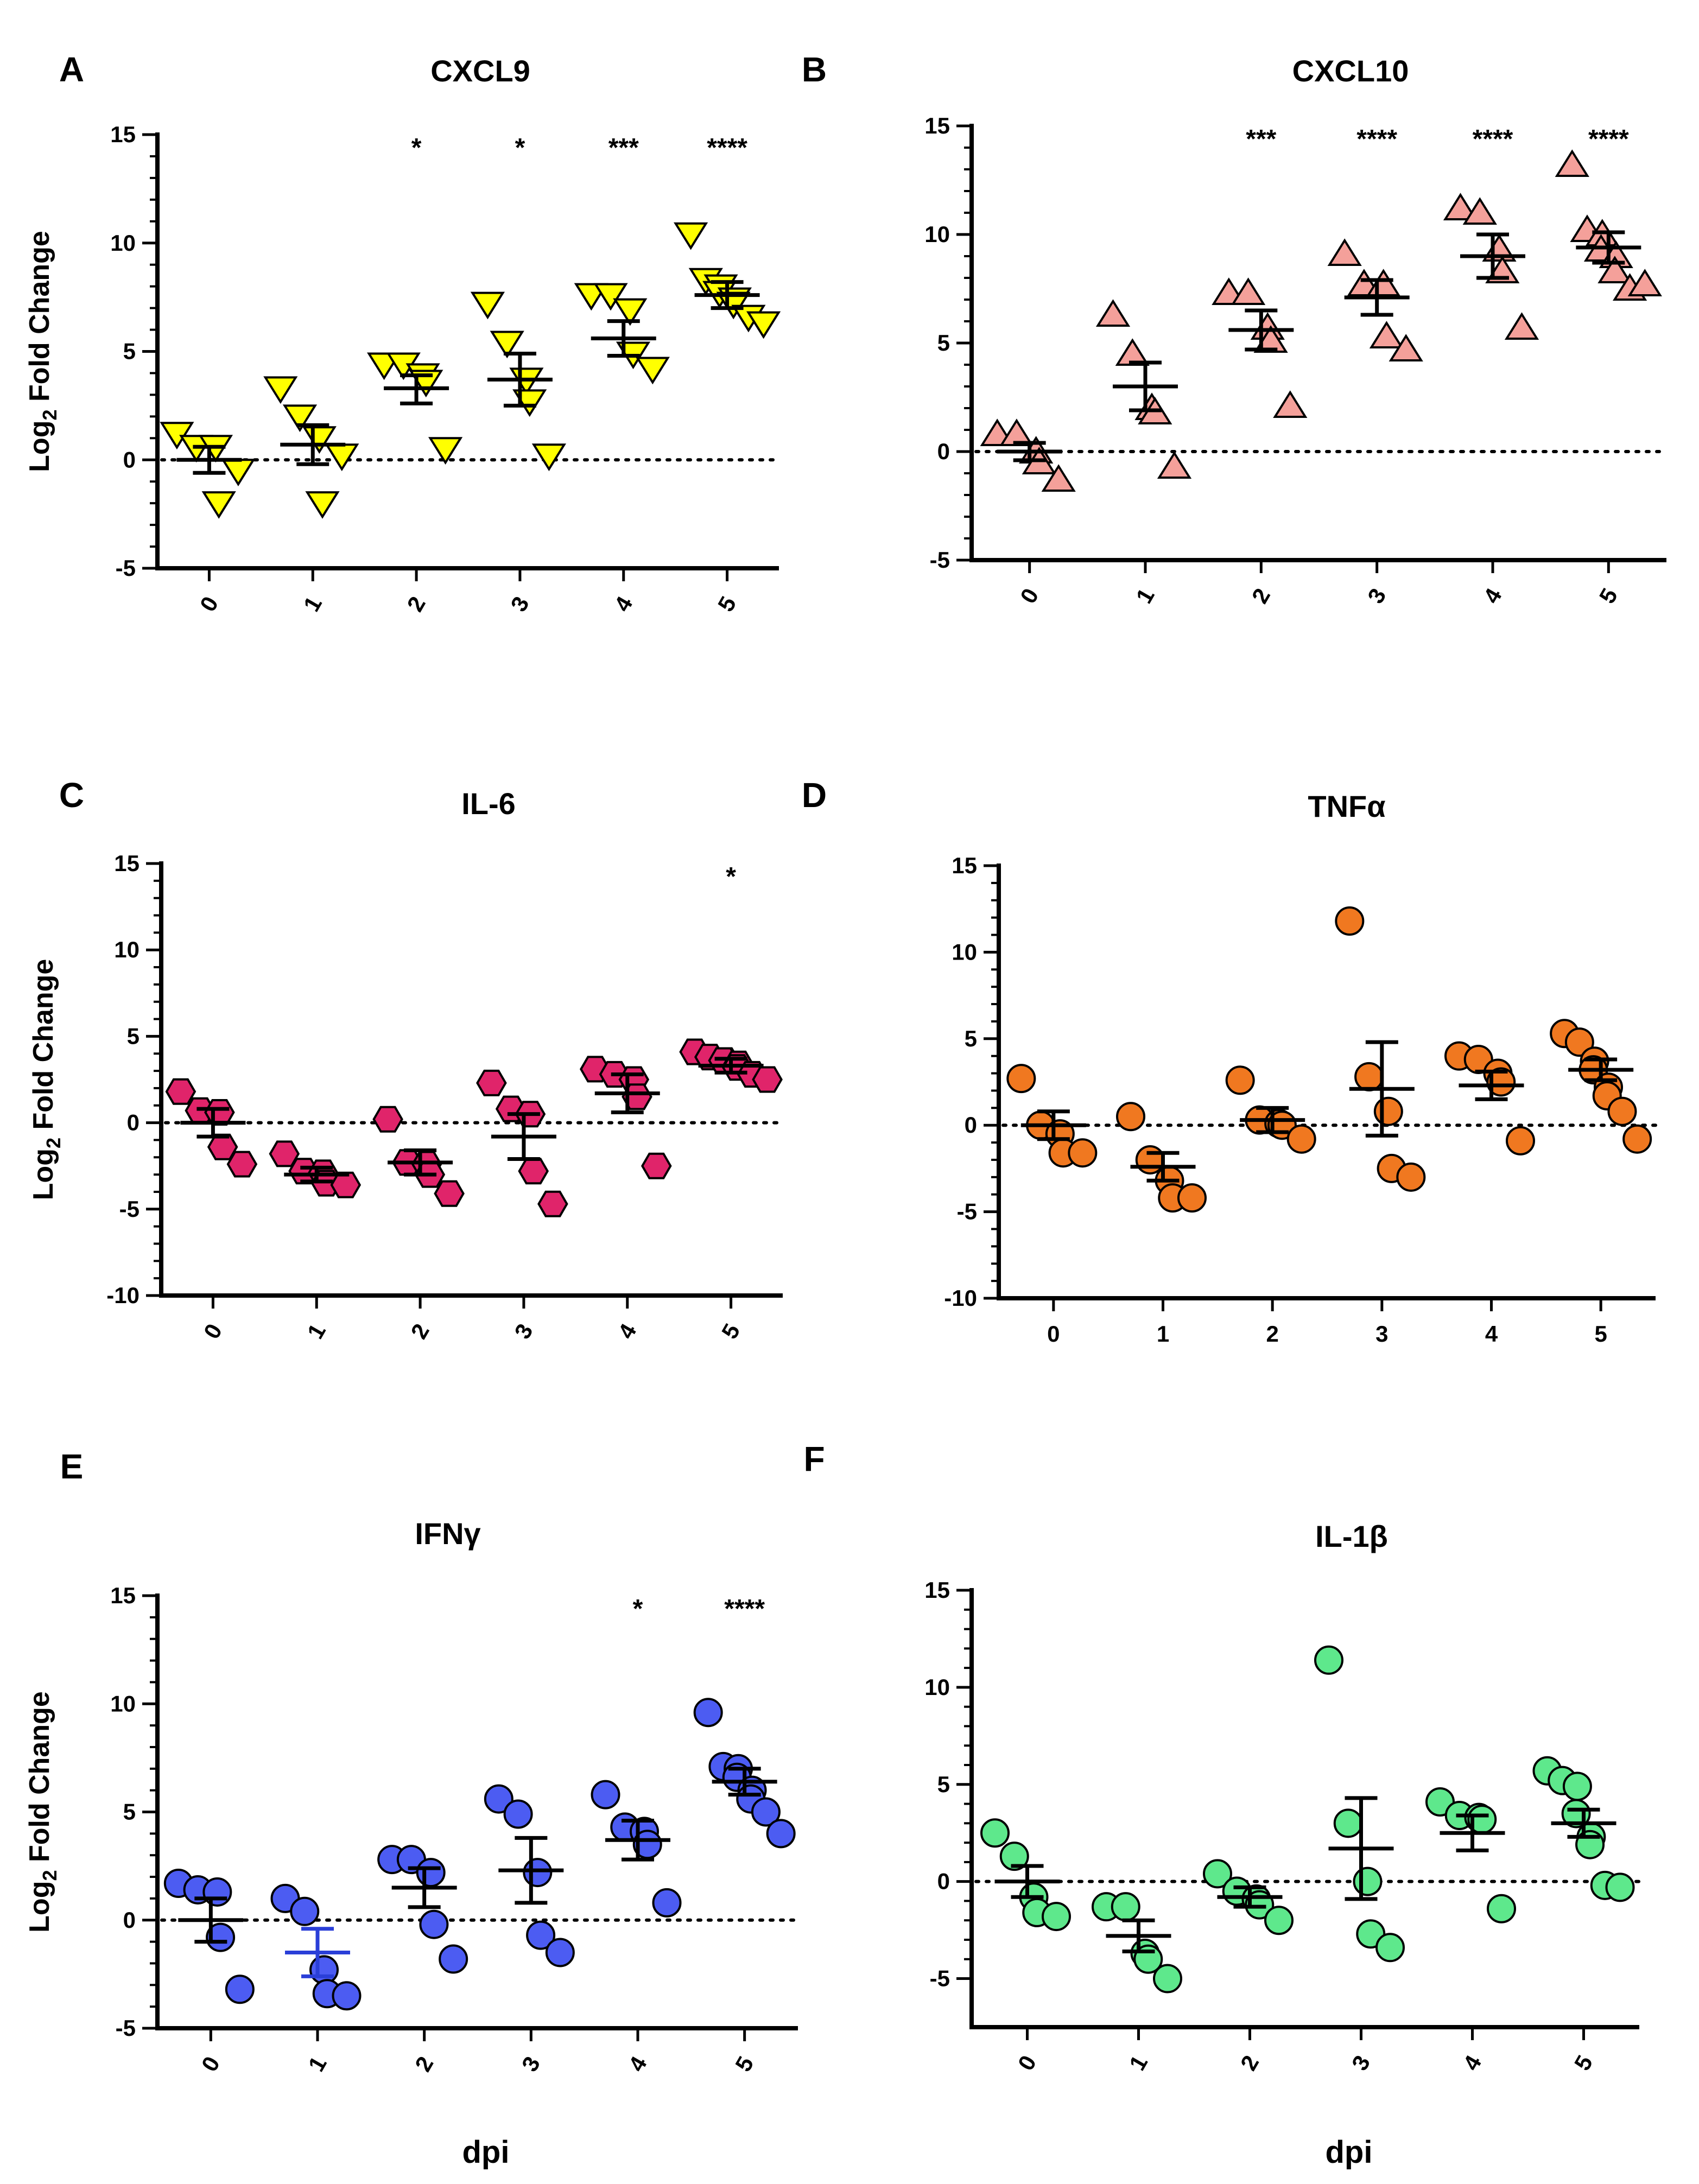 The height and width of the screenshot is (2184, 1699). I want to click on x-axis-label: dpi, so click(1349, 2152).